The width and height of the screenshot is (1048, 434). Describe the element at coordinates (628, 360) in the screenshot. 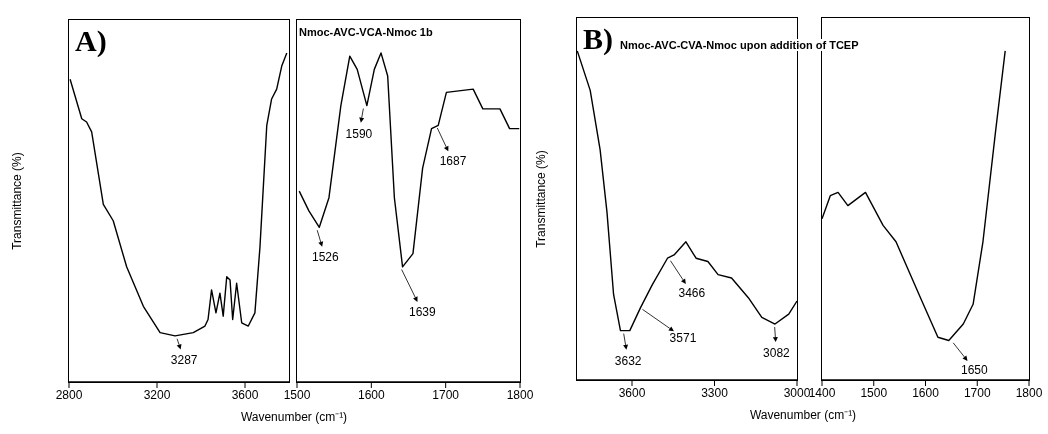

I see `annotation: 3632` at that location.